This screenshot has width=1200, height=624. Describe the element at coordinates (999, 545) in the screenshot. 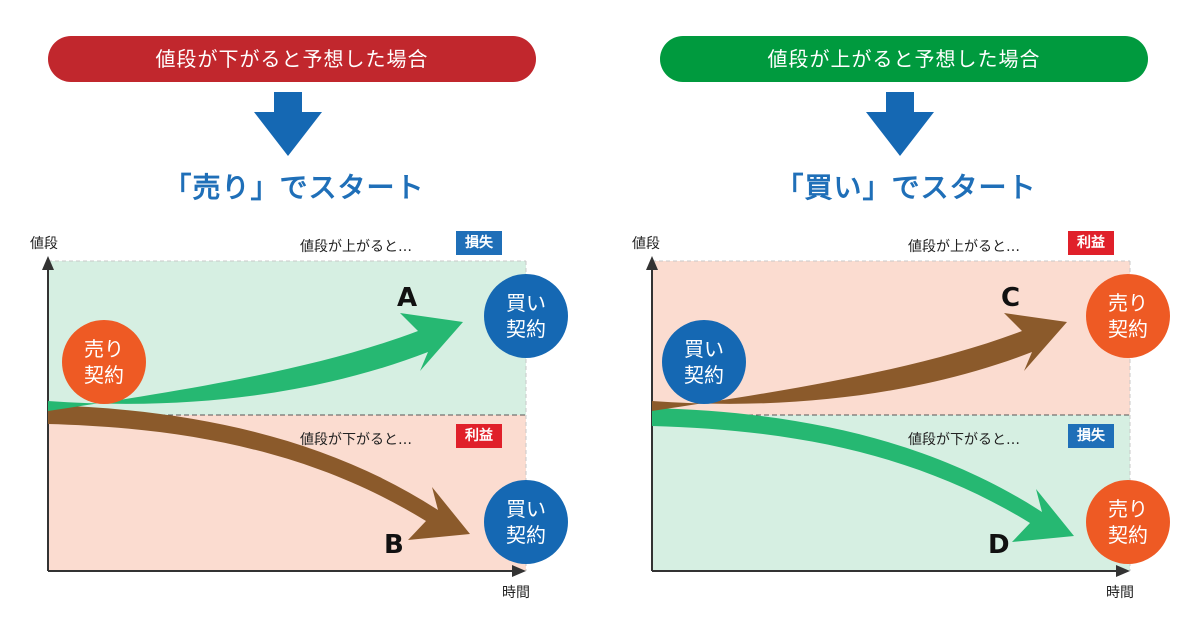

I see `arrow-d-label: D` at that location.